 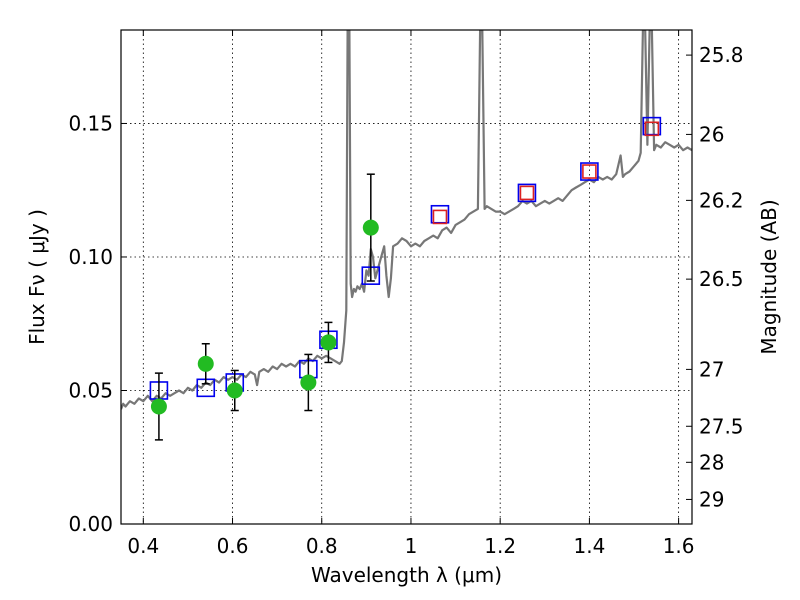 I want to click on x-tick-label: 0.6, so click(x=233, y=546).